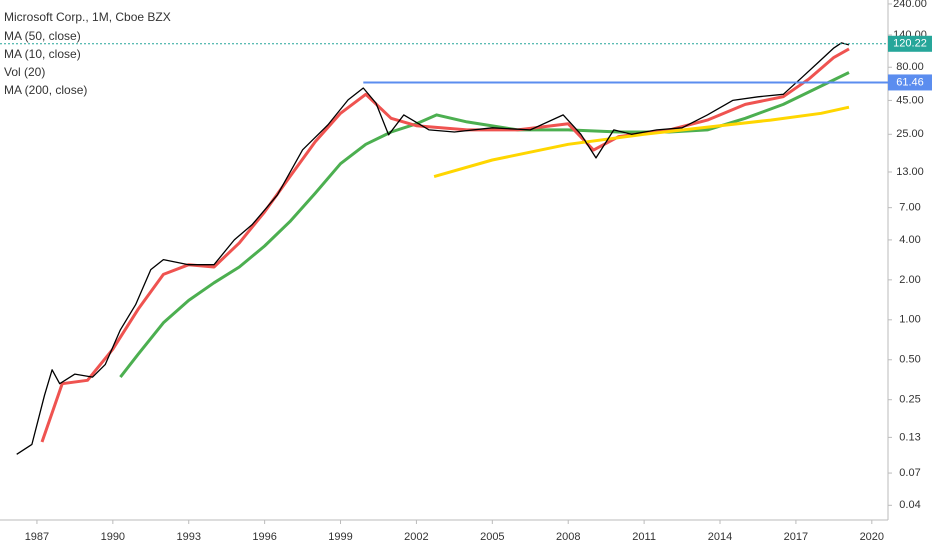  Describe the element at coordinates (42, 54) in the screenshot. I see `legend-label: MA (10, close)` at that location.